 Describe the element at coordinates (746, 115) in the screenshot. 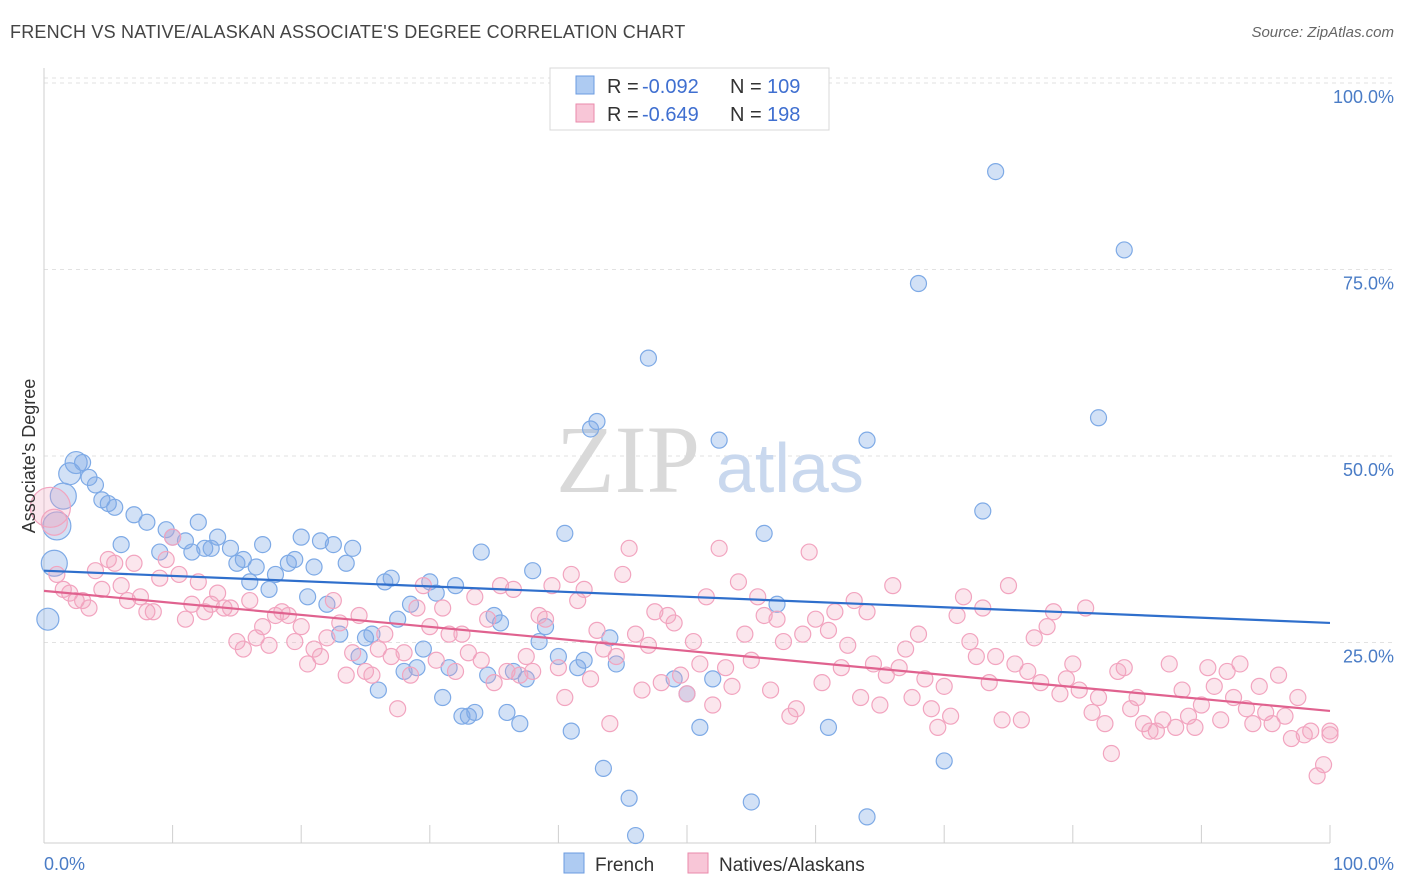

I see `legend-n-label-natives: N =` at that location.